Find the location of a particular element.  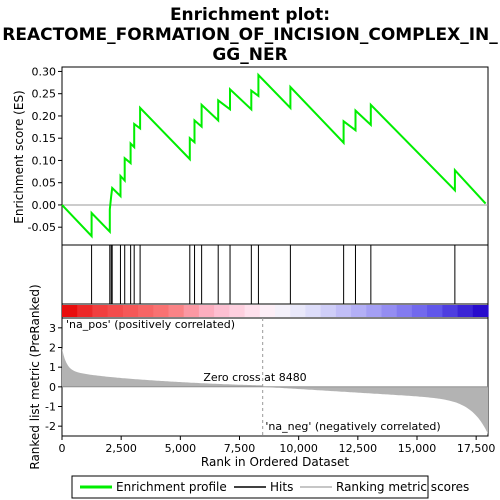

hits-panel is located at coordinates (275, 274).